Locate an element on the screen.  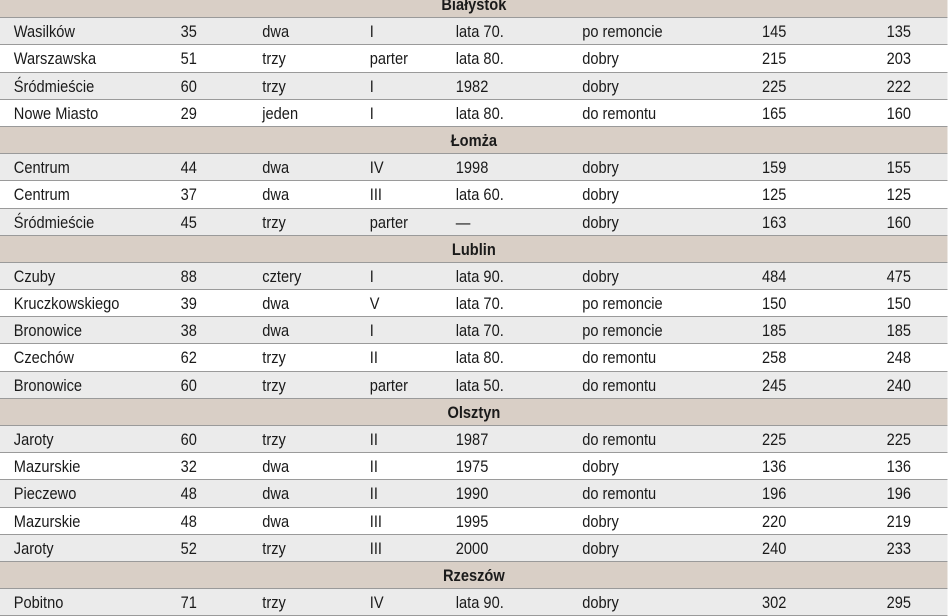
cell-price-transaction: 160 is located at coordinates (899, 222).